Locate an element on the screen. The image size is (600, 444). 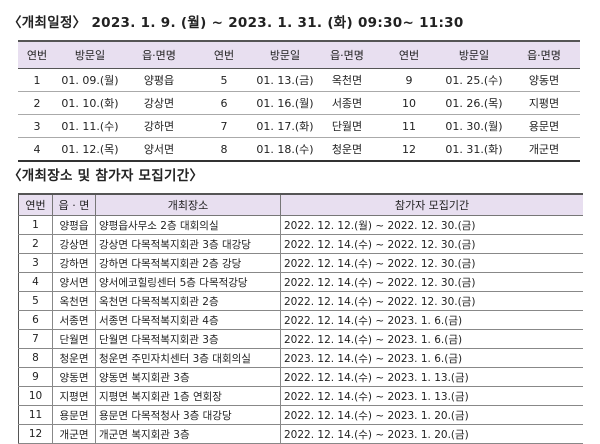
table-cell: 01. 10.(화) is located at coordinates (90, 103).